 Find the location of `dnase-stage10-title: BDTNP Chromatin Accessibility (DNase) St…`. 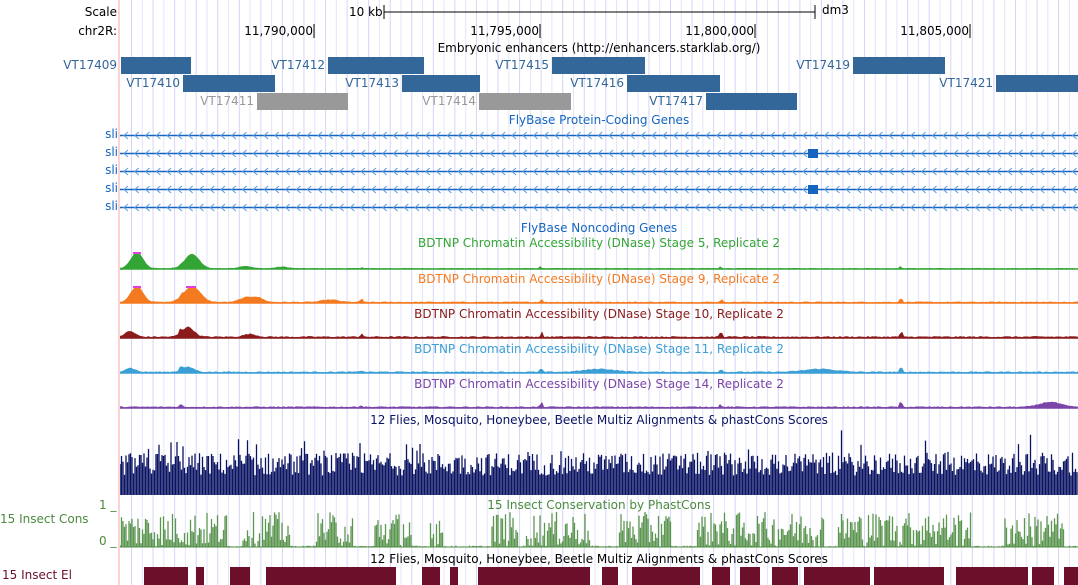

dnase-stage10-title: BDTNP Chromatin Accessibility (DNase) St… is located at coordinates (599, 314).